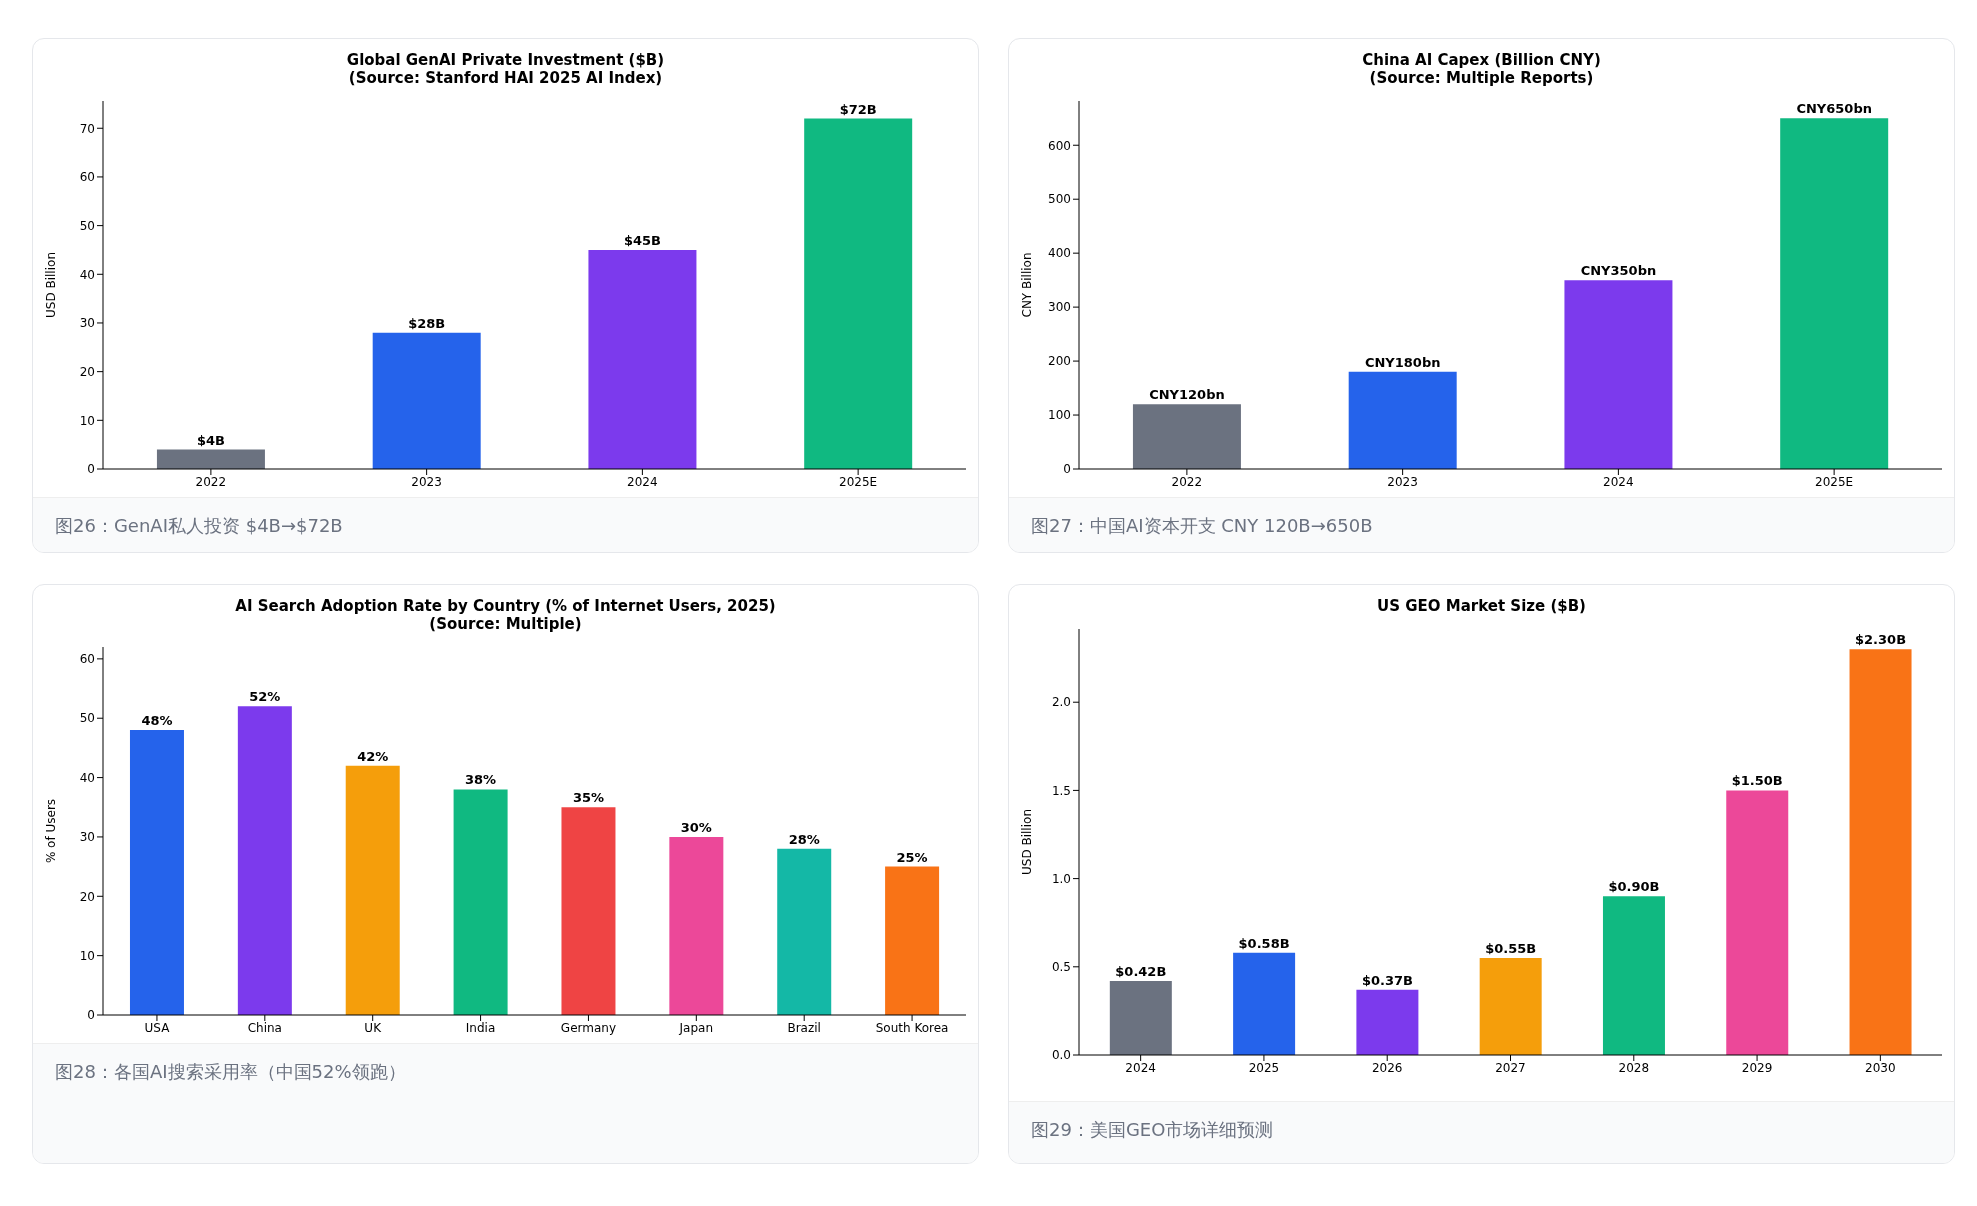  Describe the element at coordinates (804, 1027) in the screenshot. I see `x-tick-label: Brazil` at that location.